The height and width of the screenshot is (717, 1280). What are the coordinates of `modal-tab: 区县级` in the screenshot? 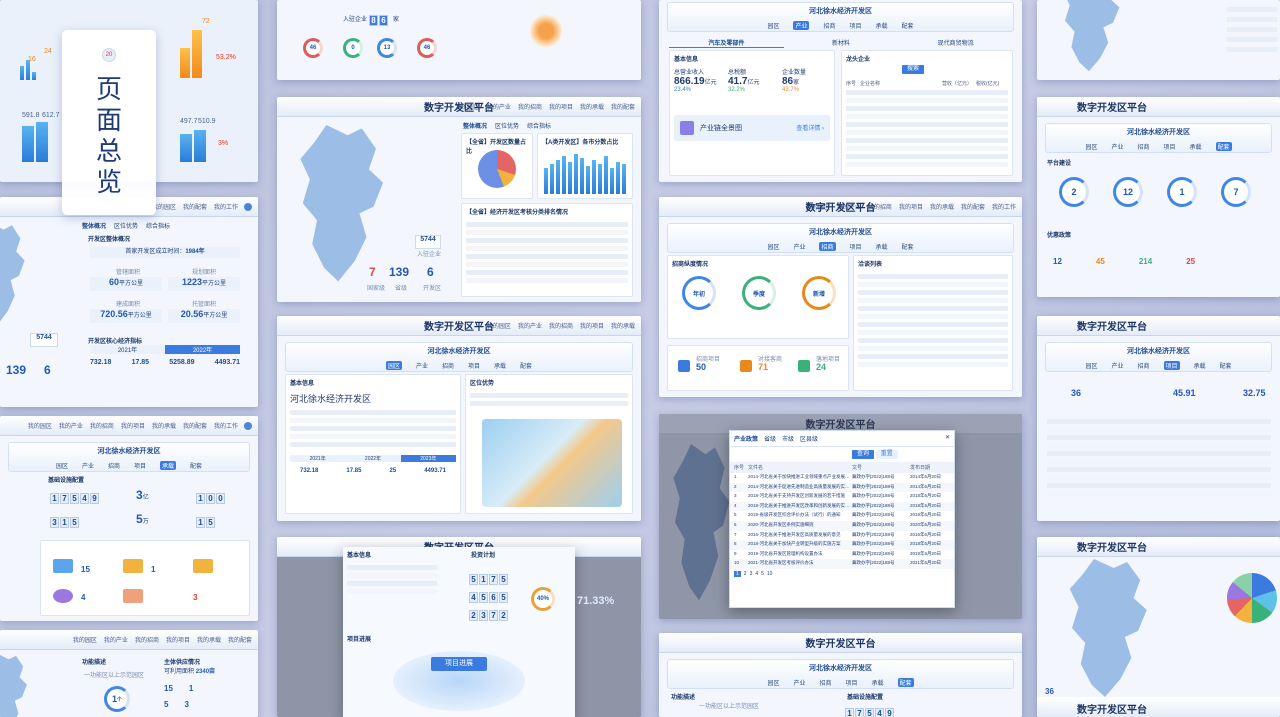 It's located at (809, 440).